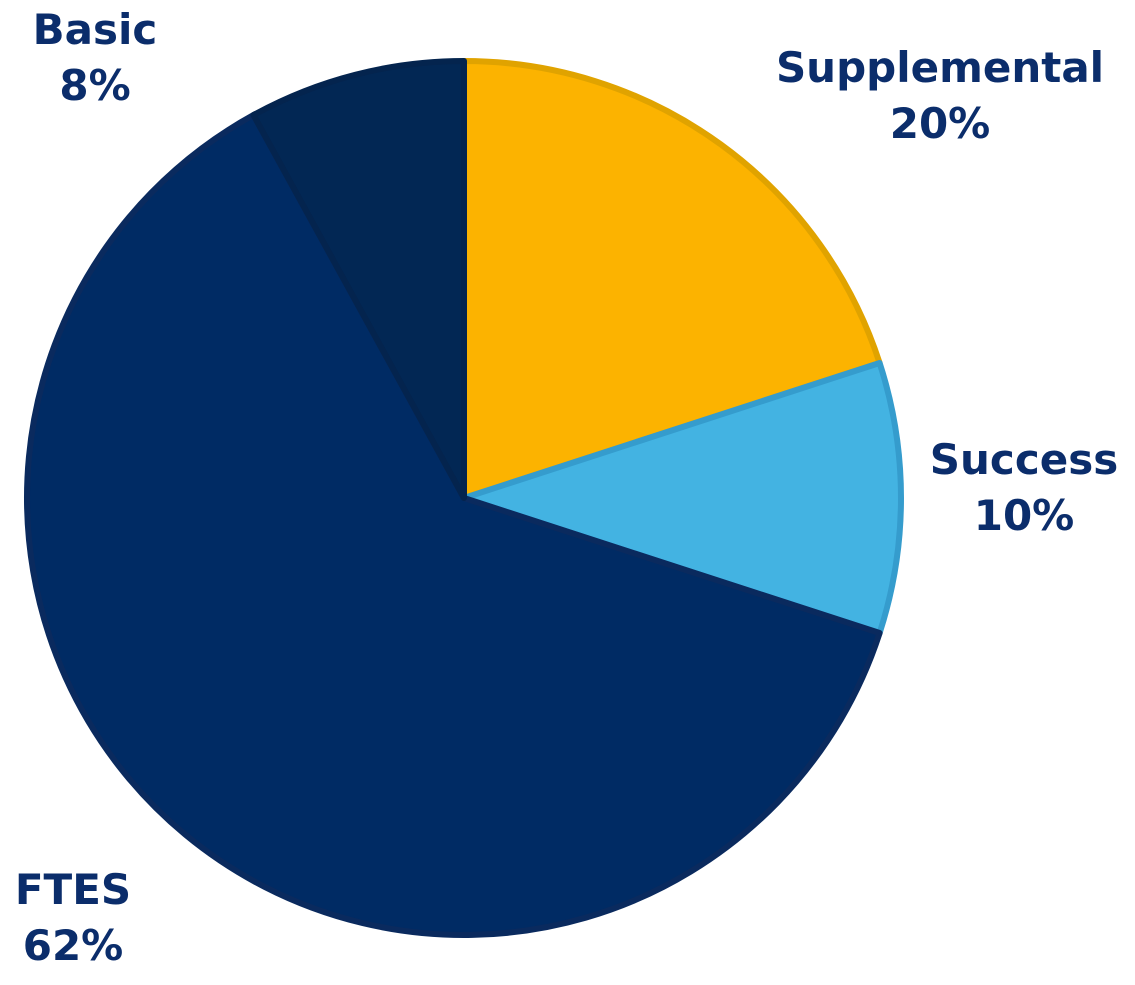 This screenshot has width=1135, height=985. What do you see at coordinates (73, 945) in the screenshot?
I see `label-ftes-value: 62%` at bounding box center [73, 945].